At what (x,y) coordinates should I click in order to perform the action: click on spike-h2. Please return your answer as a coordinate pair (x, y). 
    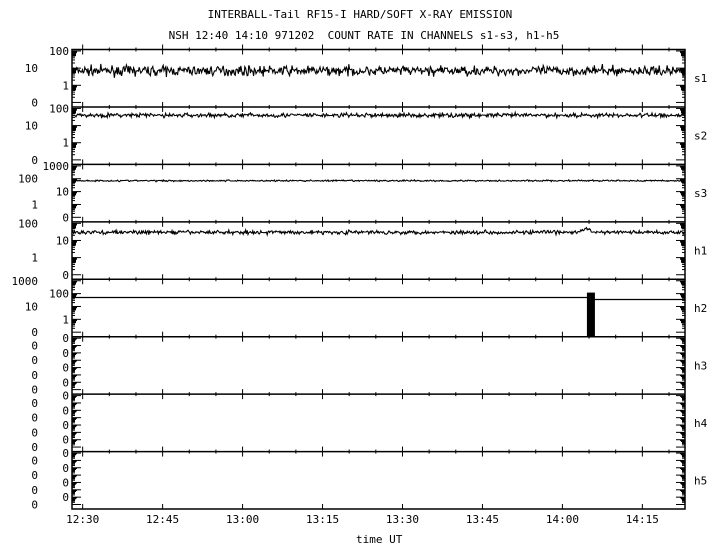
    Looking at the image, I should click on (590, 314).